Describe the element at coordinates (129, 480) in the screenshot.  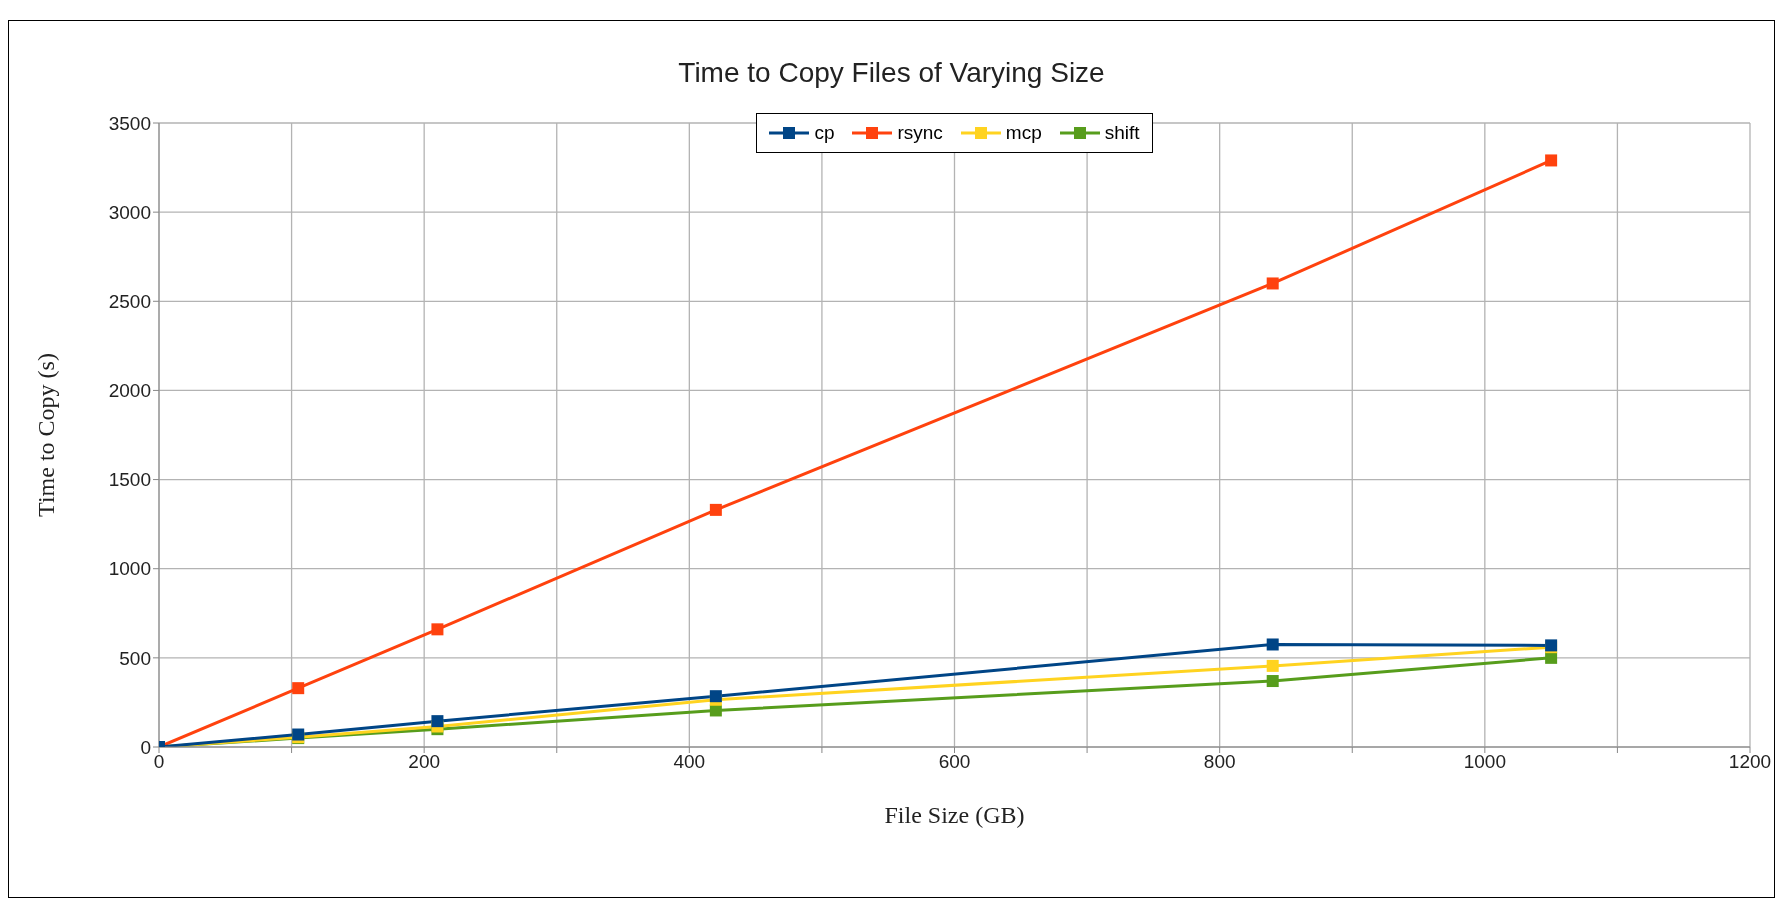
I see `y-tick-label: 1500` at that location.